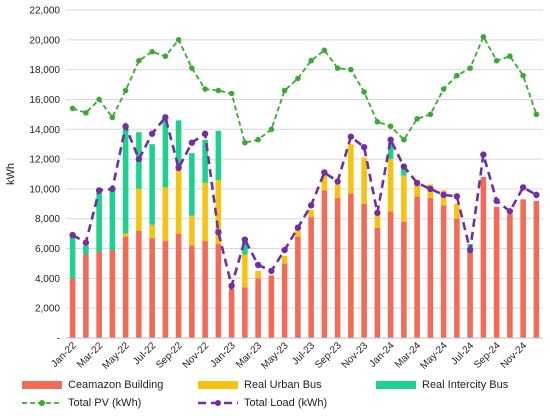 This screenshot has height=416, width=550. What do you see at coordinates (223, 355) in the screenshot?
I see `x-tick-label: Jan-23` at bounding box center [223, 355].